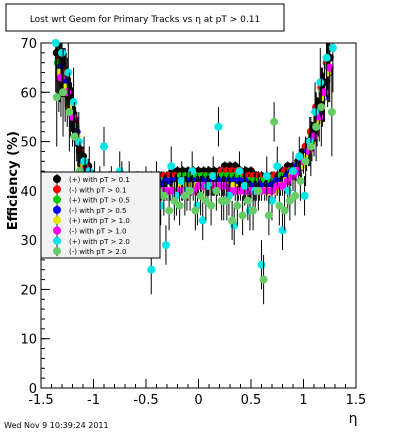 The width and height of the screenshot is (400, 437). Describe the element at coordinates (145, 400) in the screenshot. I see `x-tick-label: -0.5` at that location.